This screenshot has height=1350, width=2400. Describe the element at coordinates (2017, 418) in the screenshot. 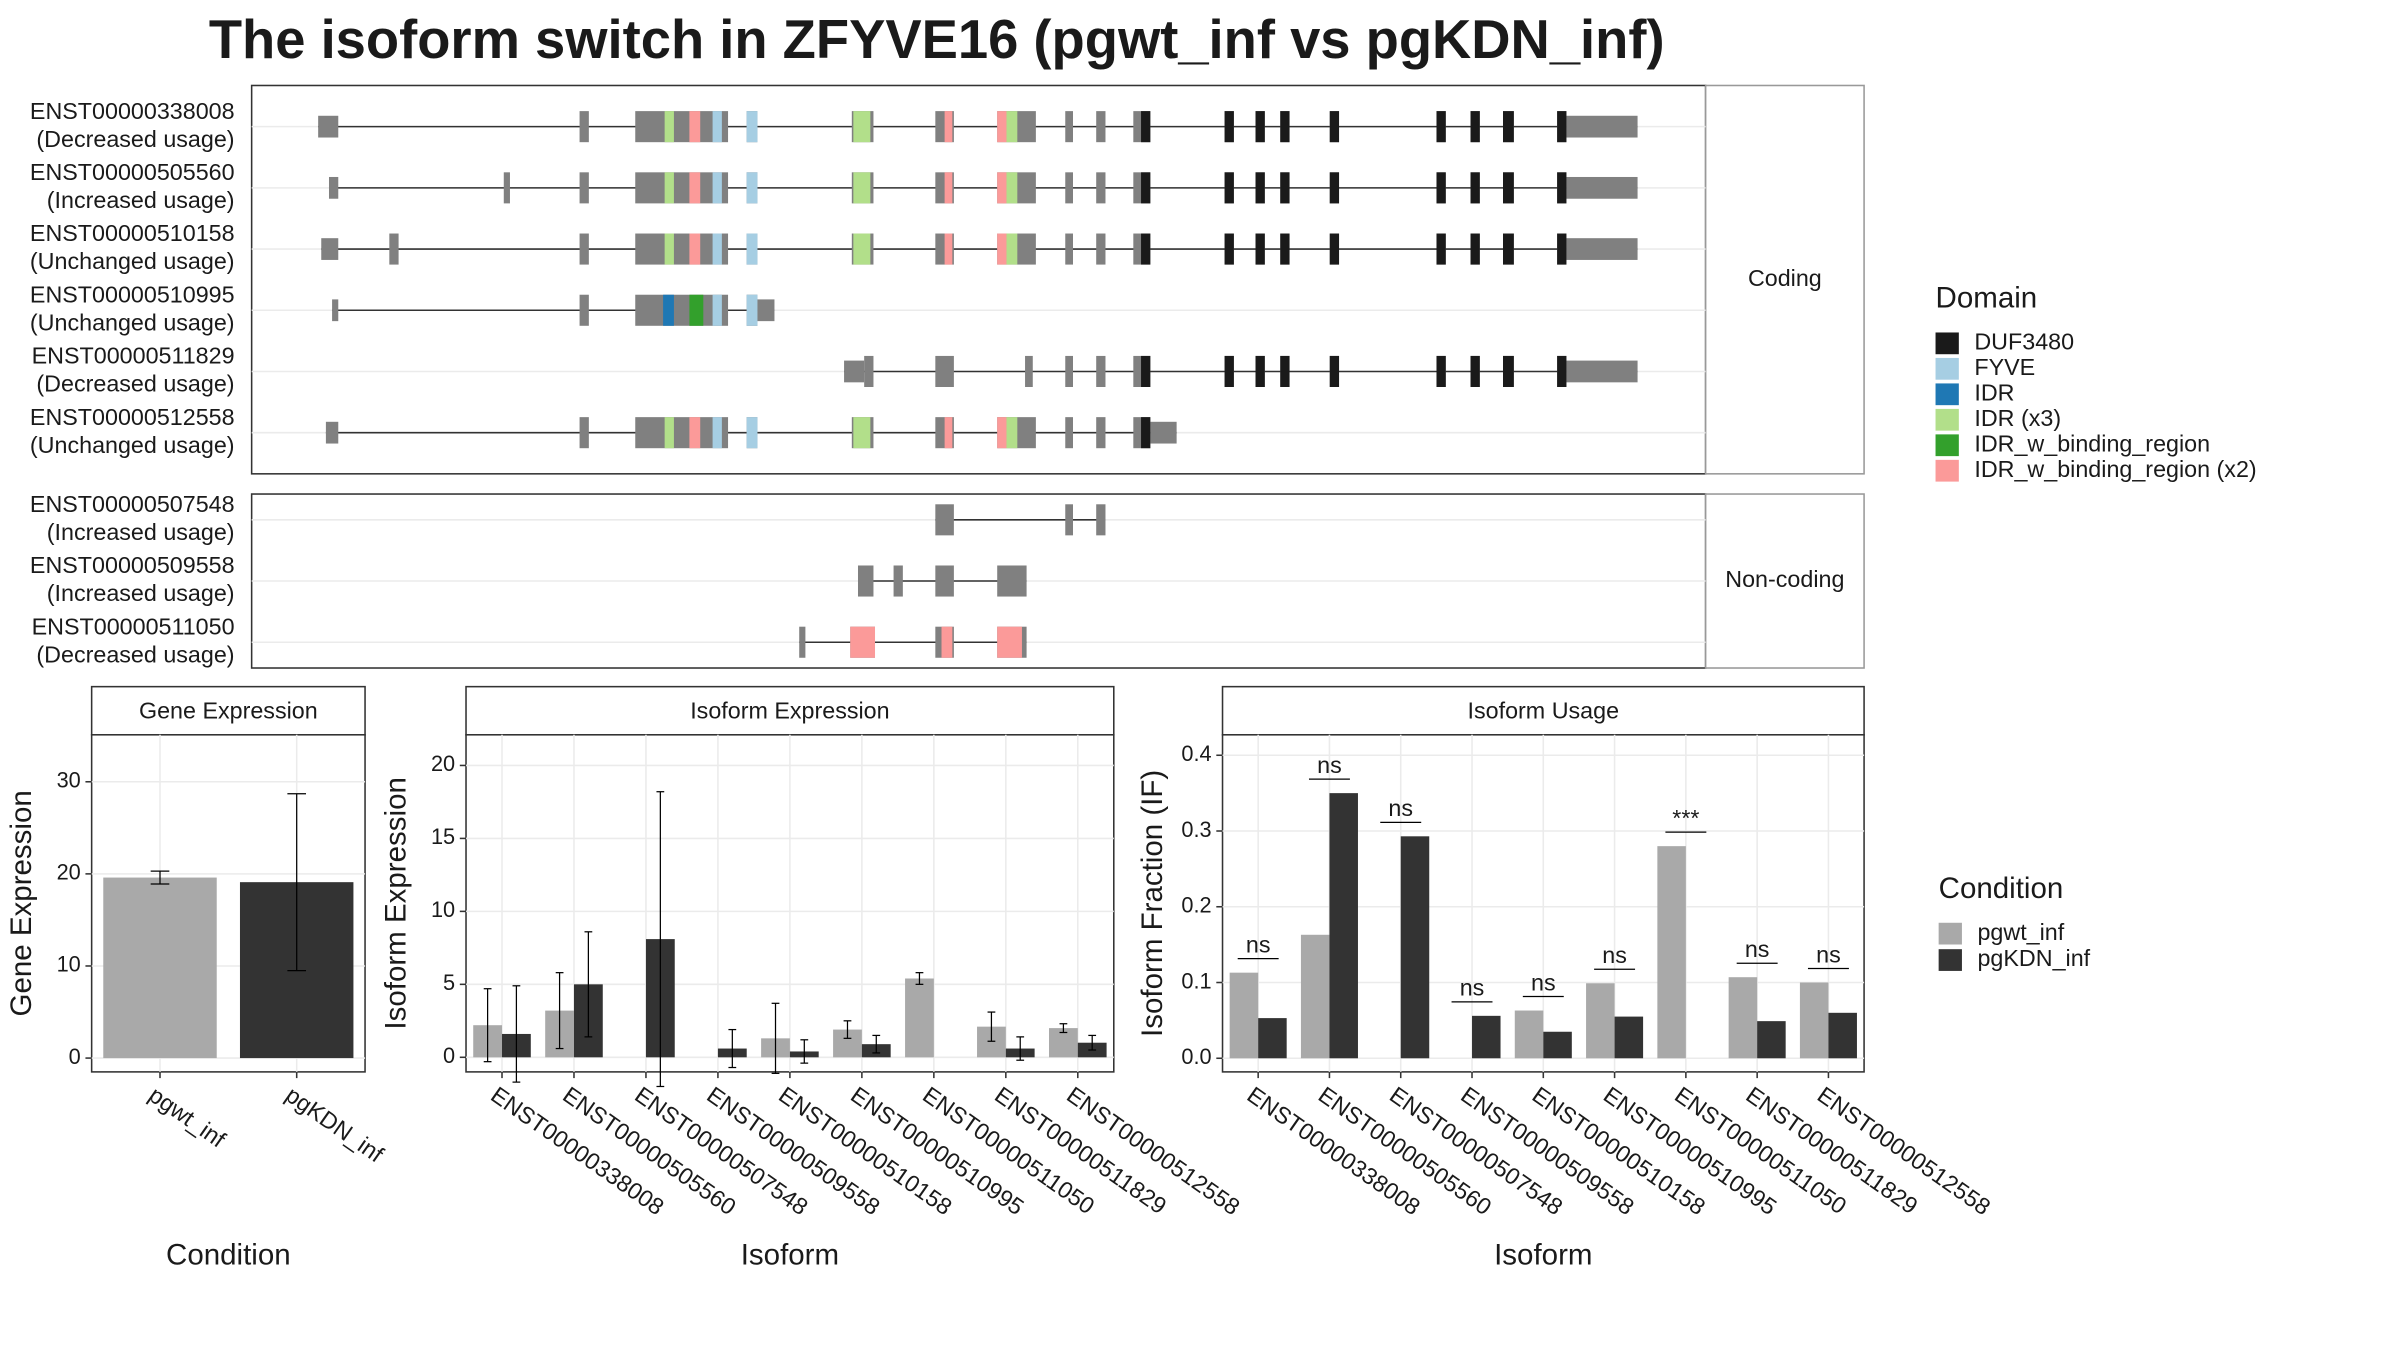

I see `legend-label: IDR (x3)` at that location.